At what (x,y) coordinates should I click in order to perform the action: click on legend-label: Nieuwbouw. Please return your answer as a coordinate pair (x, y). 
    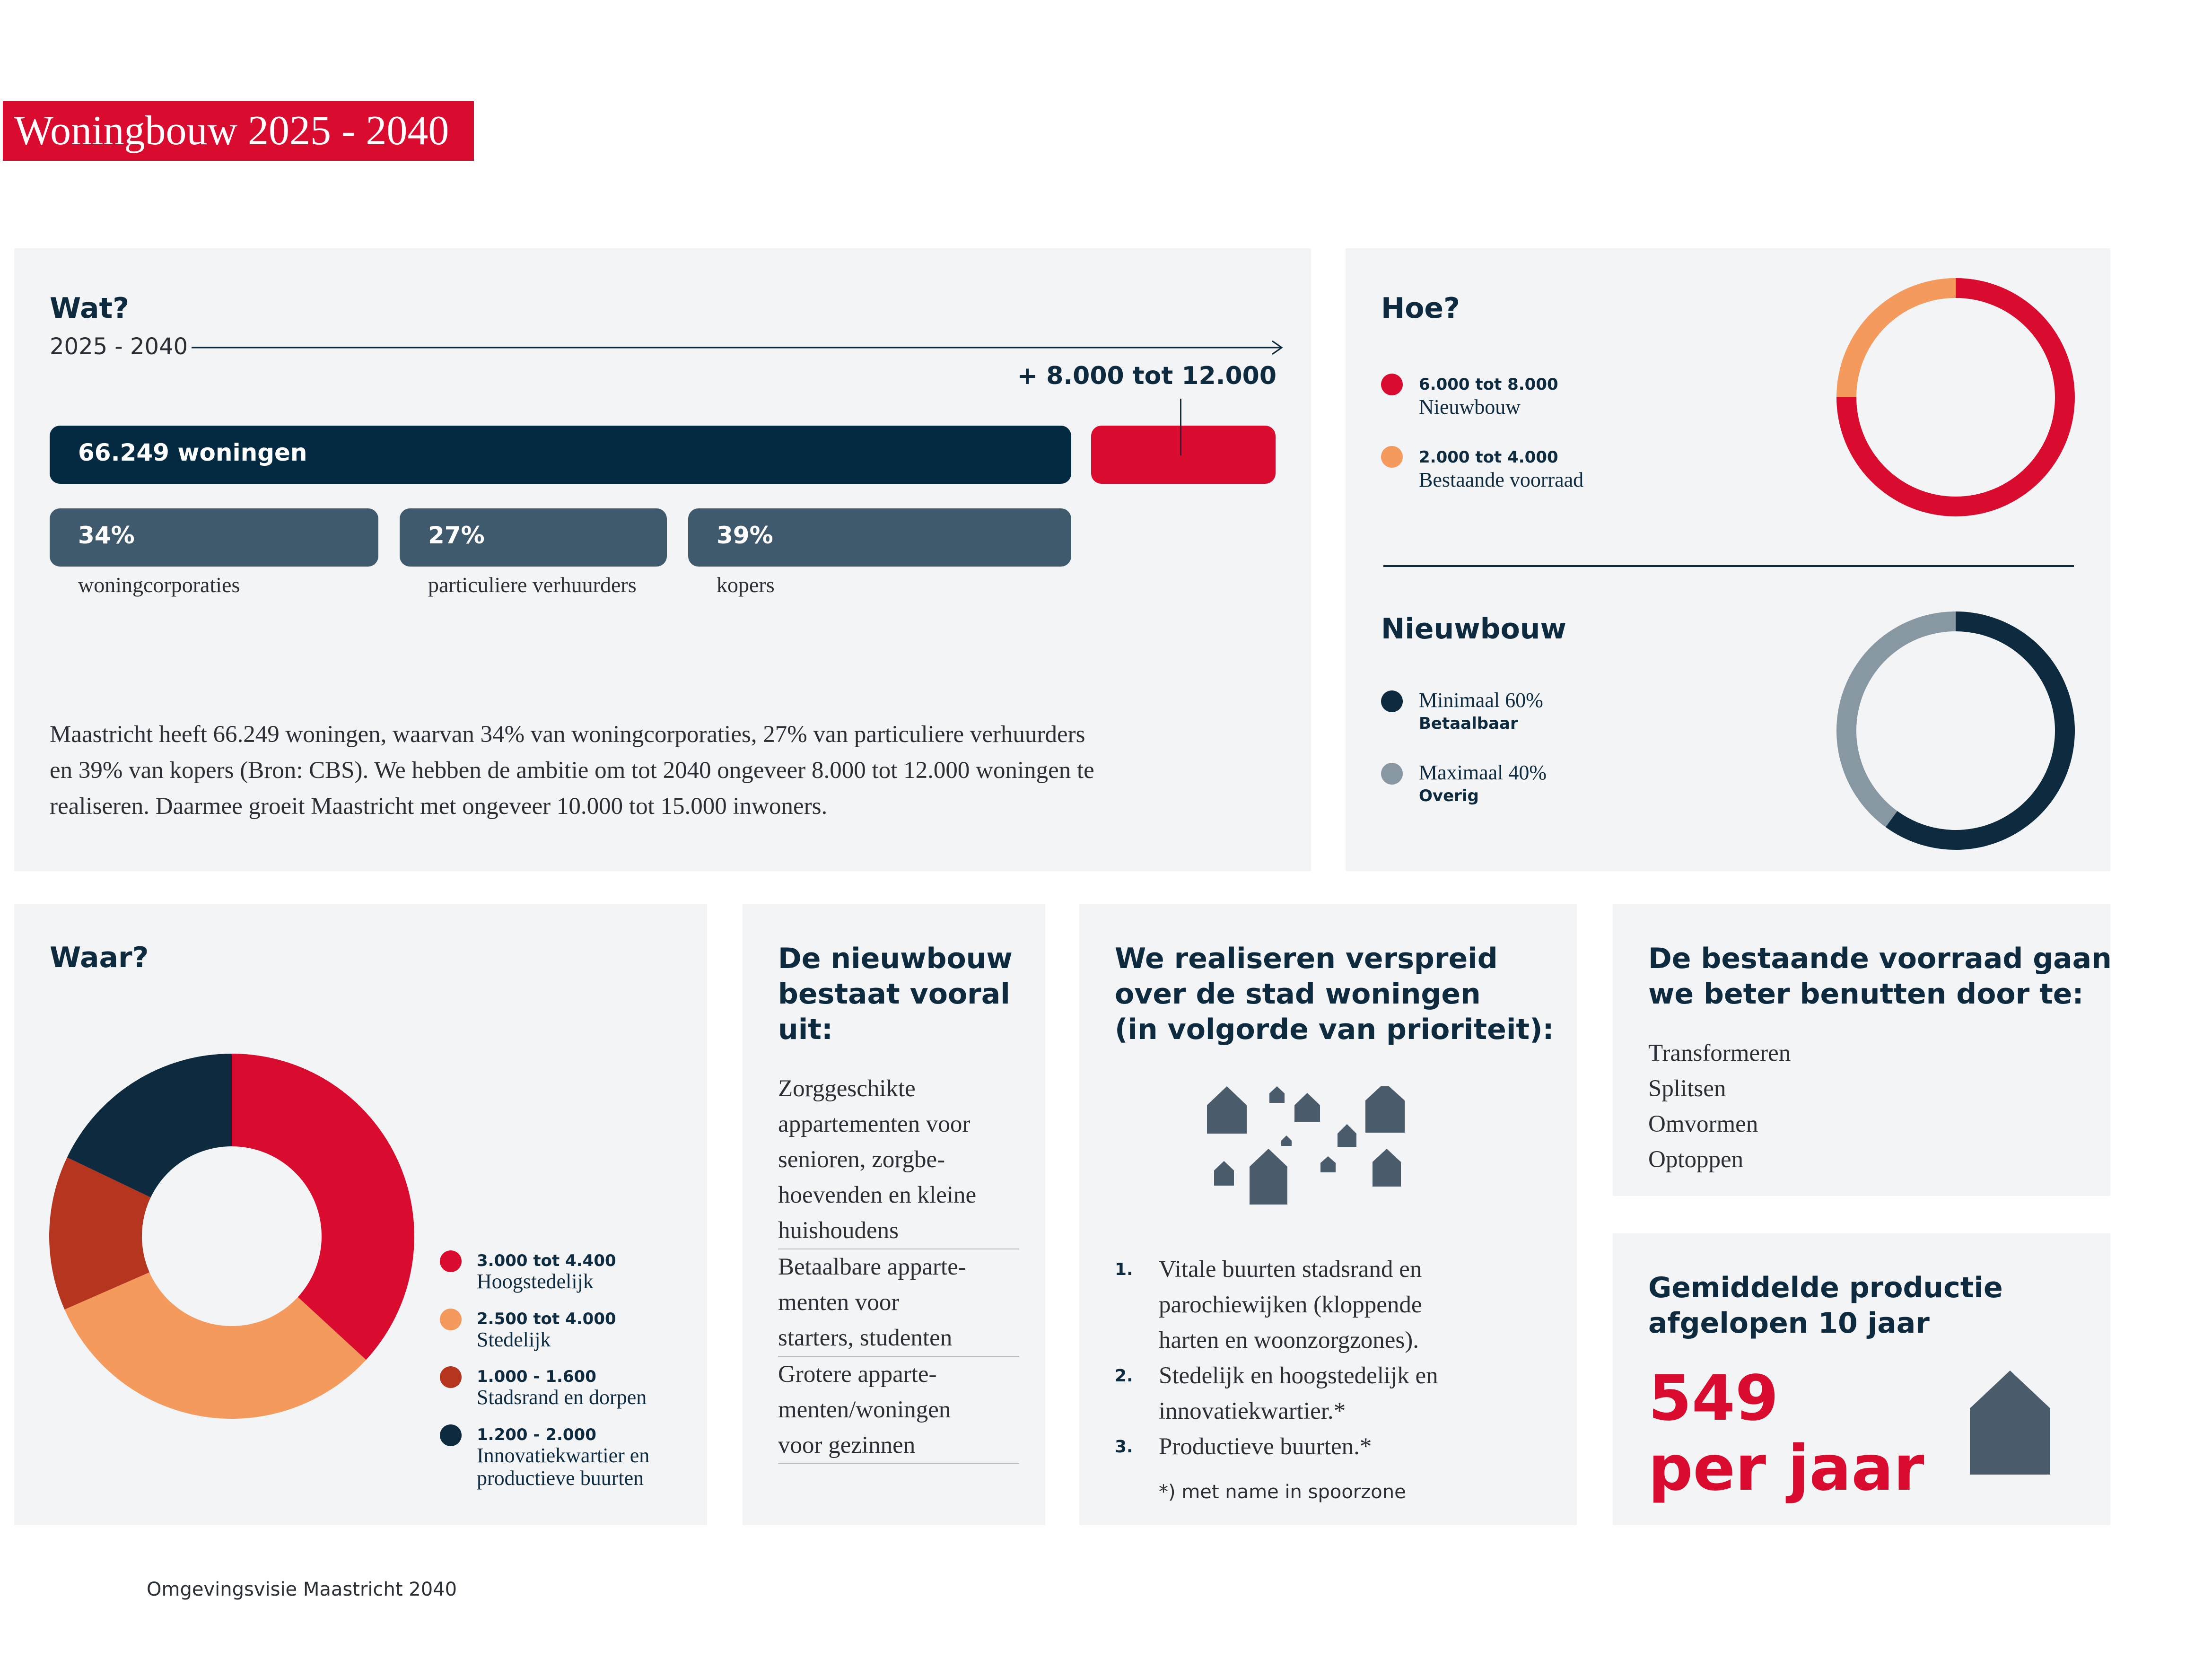
    Looking at the image, I should click on (1470, 407).